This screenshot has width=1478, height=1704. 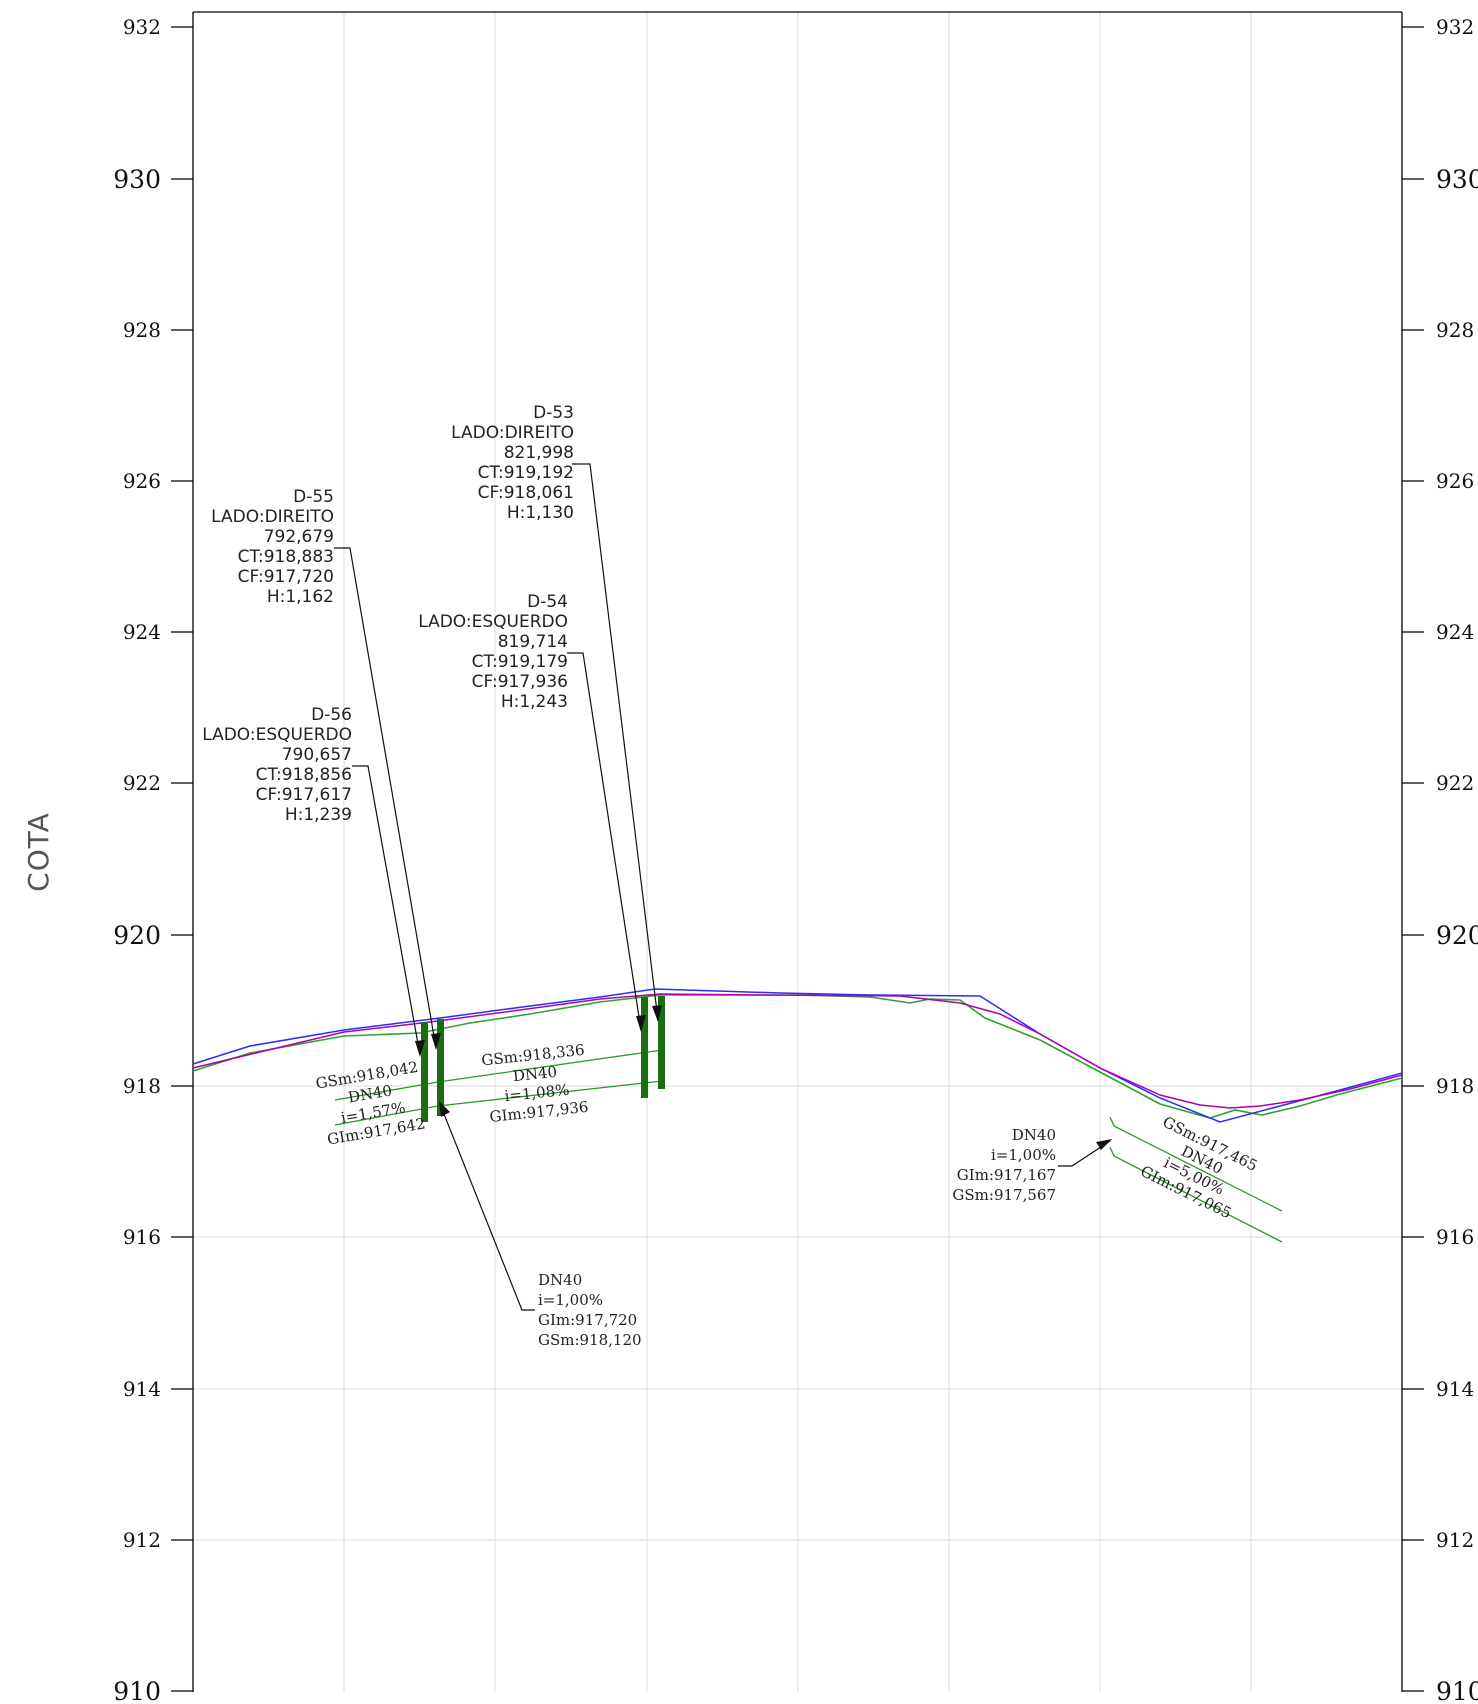 I want to click on terrain-blue-line, so click(x=797, y=1055).